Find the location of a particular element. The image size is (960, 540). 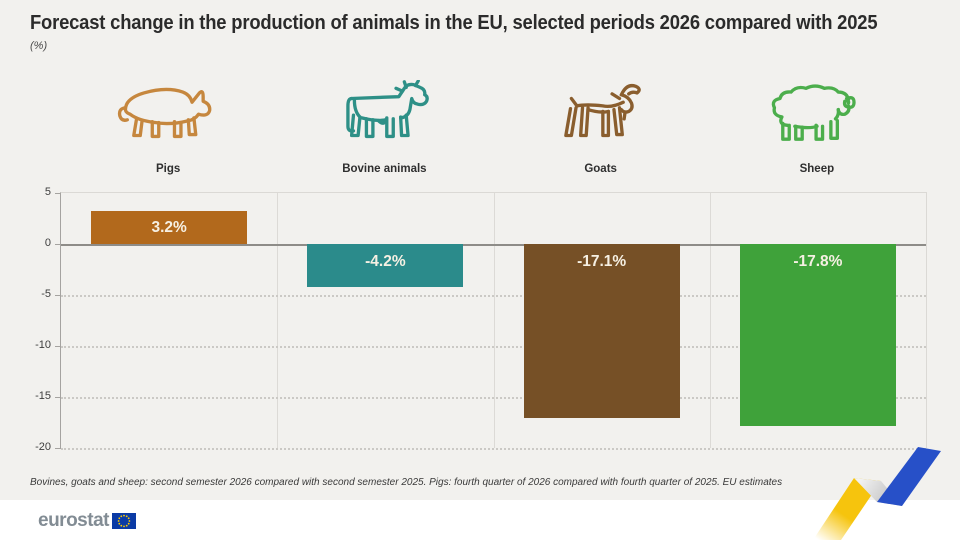

zigzag-ribbon-decoration is located at coordinates (877, 493).